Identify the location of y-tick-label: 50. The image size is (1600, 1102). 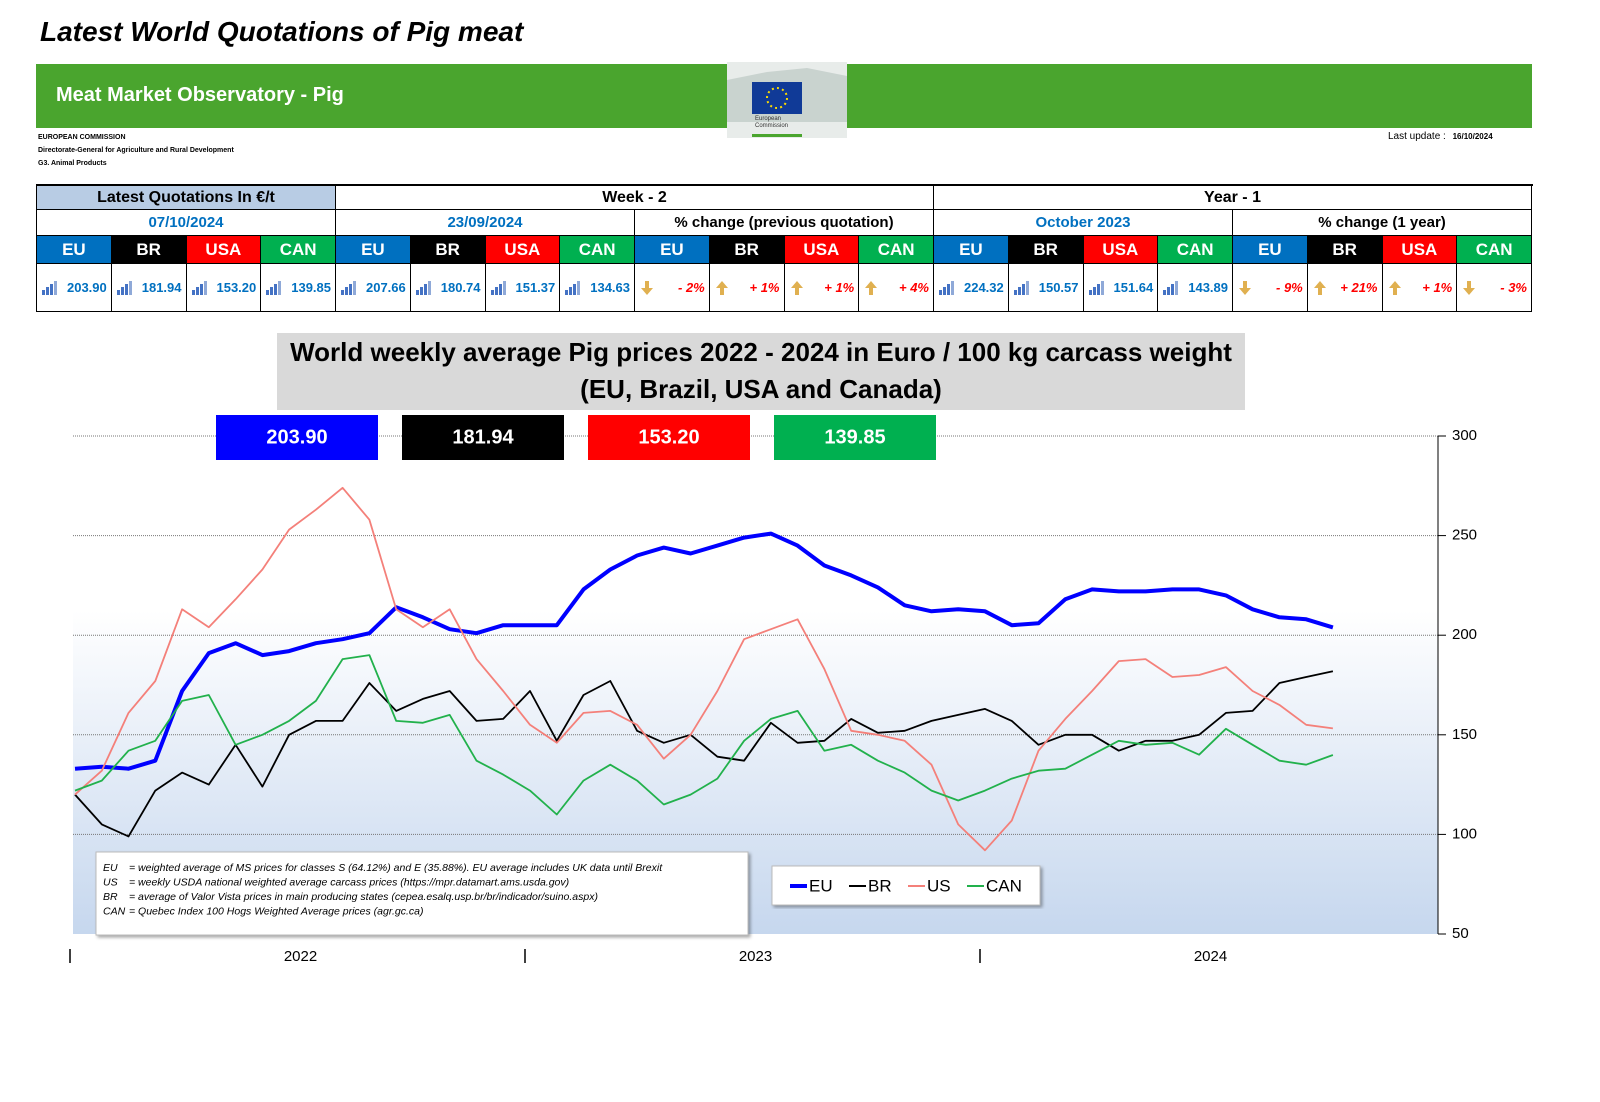
(1460, 933).